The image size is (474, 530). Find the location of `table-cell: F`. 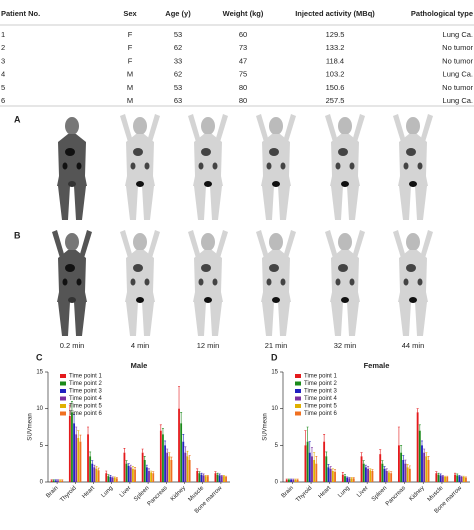

table-cell: F is located at coordinates (130, 34).